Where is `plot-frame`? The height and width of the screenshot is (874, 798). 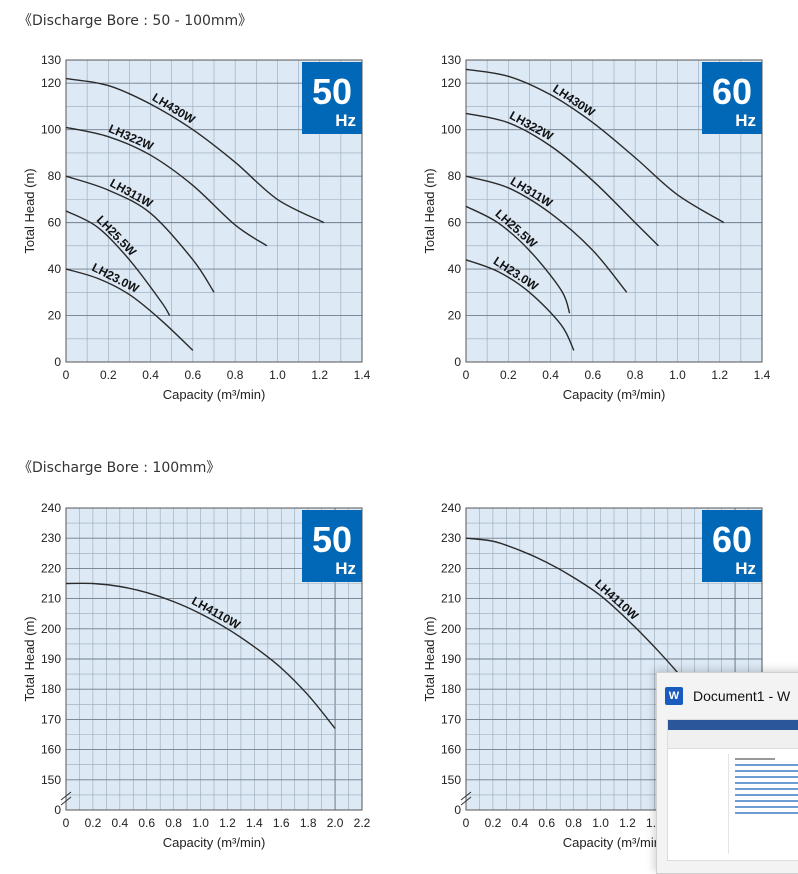
plot-frame is located at coordinates (614, 211).